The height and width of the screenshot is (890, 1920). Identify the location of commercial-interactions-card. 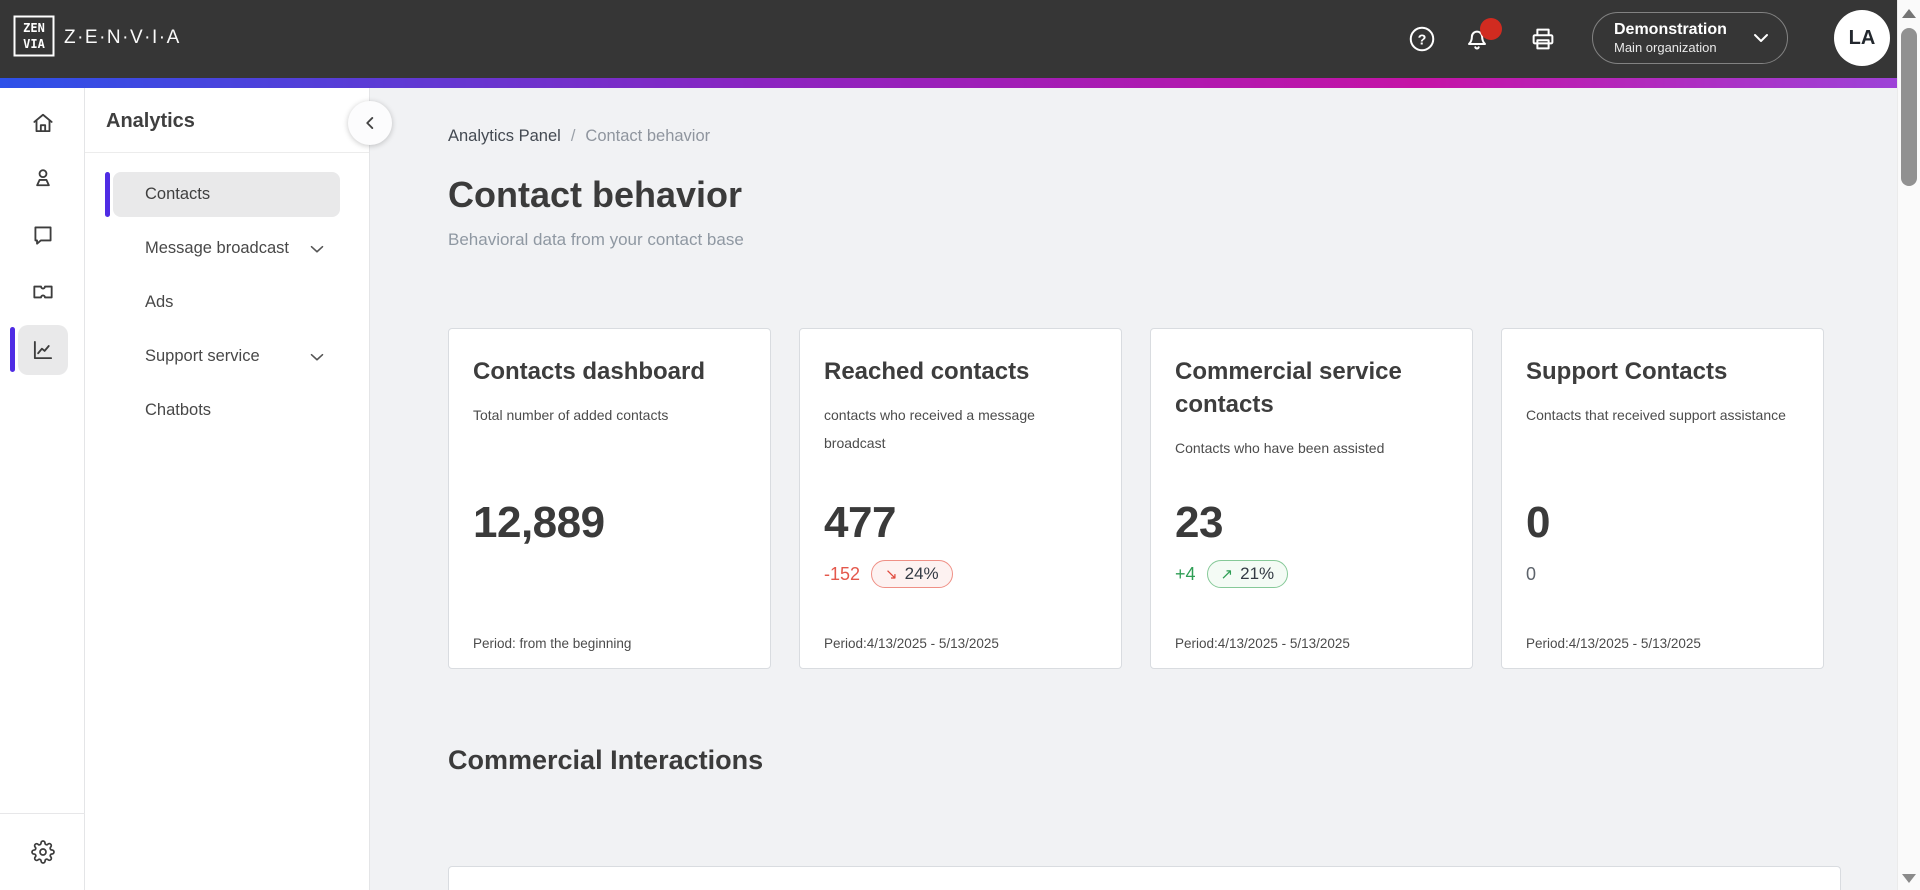
(1144, 878).